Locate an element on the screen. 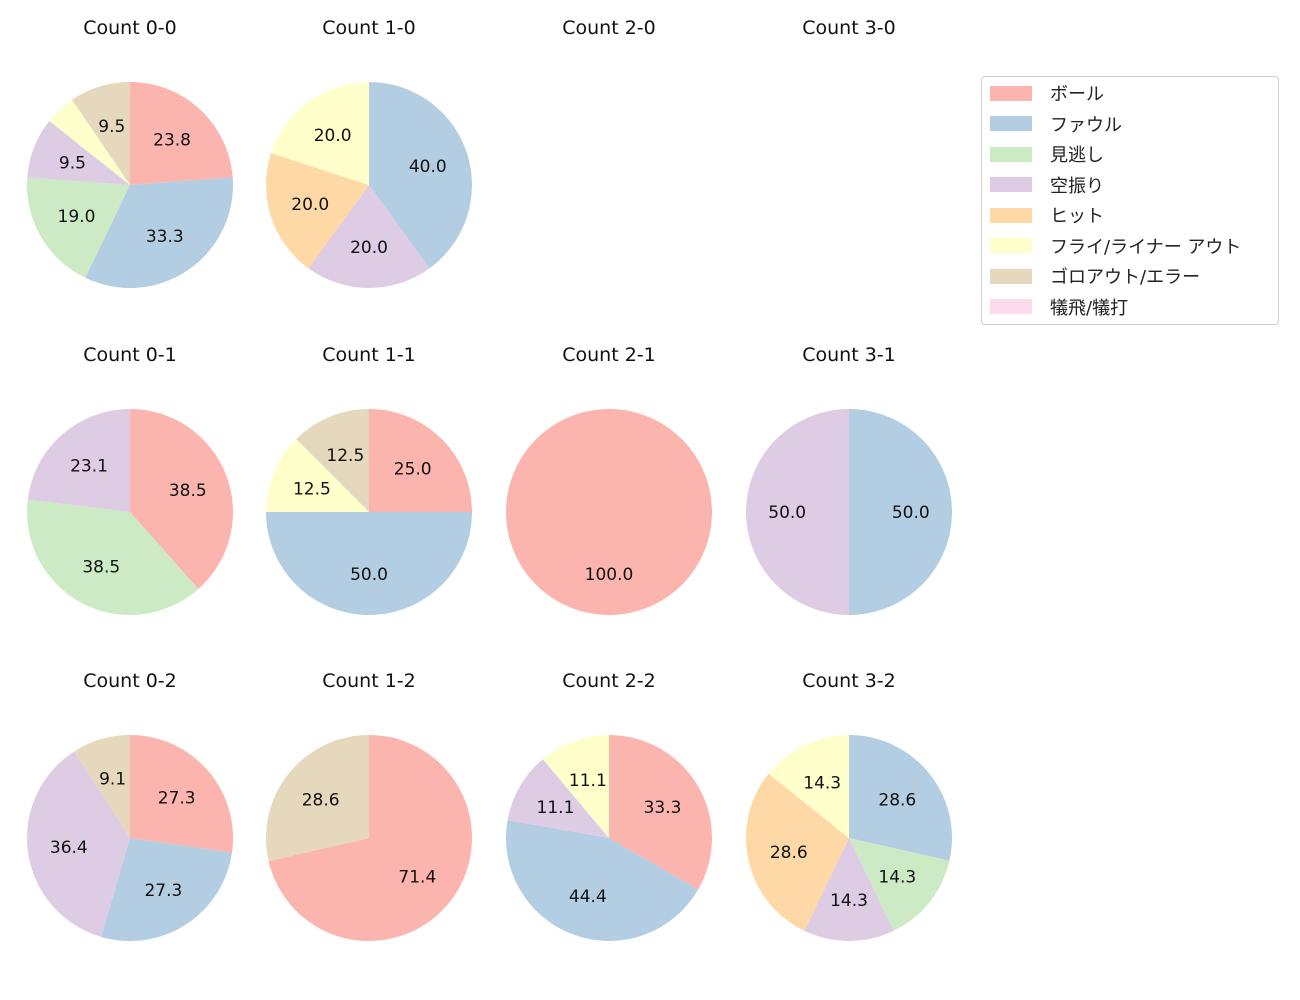 The height and width of the screenshot is (1000, 1300). pie-panel: Count 0-2 27.3 27.3 36.4 9.1 is located at coordinates (130, 805).